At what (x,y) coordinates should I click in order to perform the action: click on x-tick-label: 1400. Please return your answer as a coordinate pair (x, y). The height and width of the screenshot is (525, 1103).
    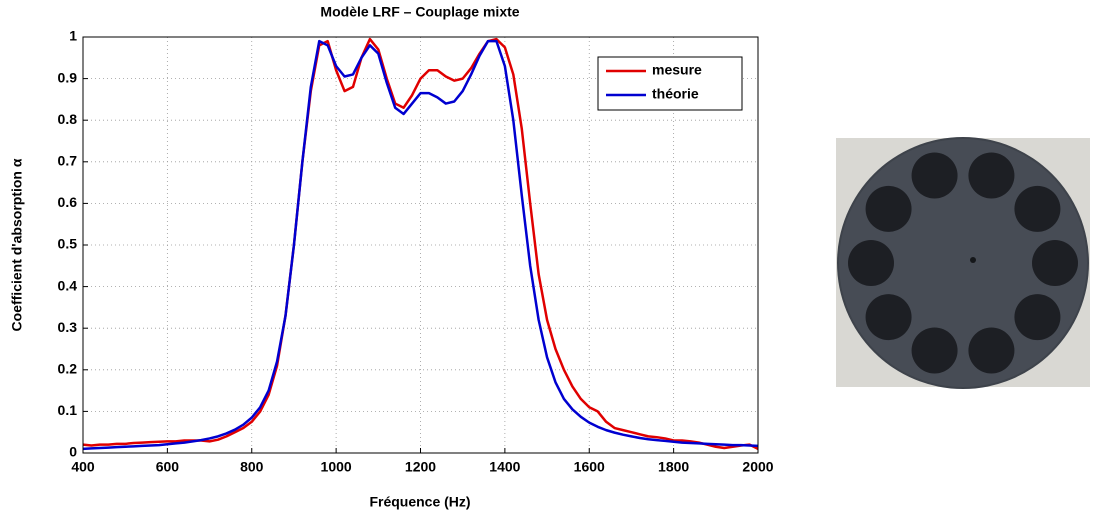
    Looking at the image, I should click on (504, 467).